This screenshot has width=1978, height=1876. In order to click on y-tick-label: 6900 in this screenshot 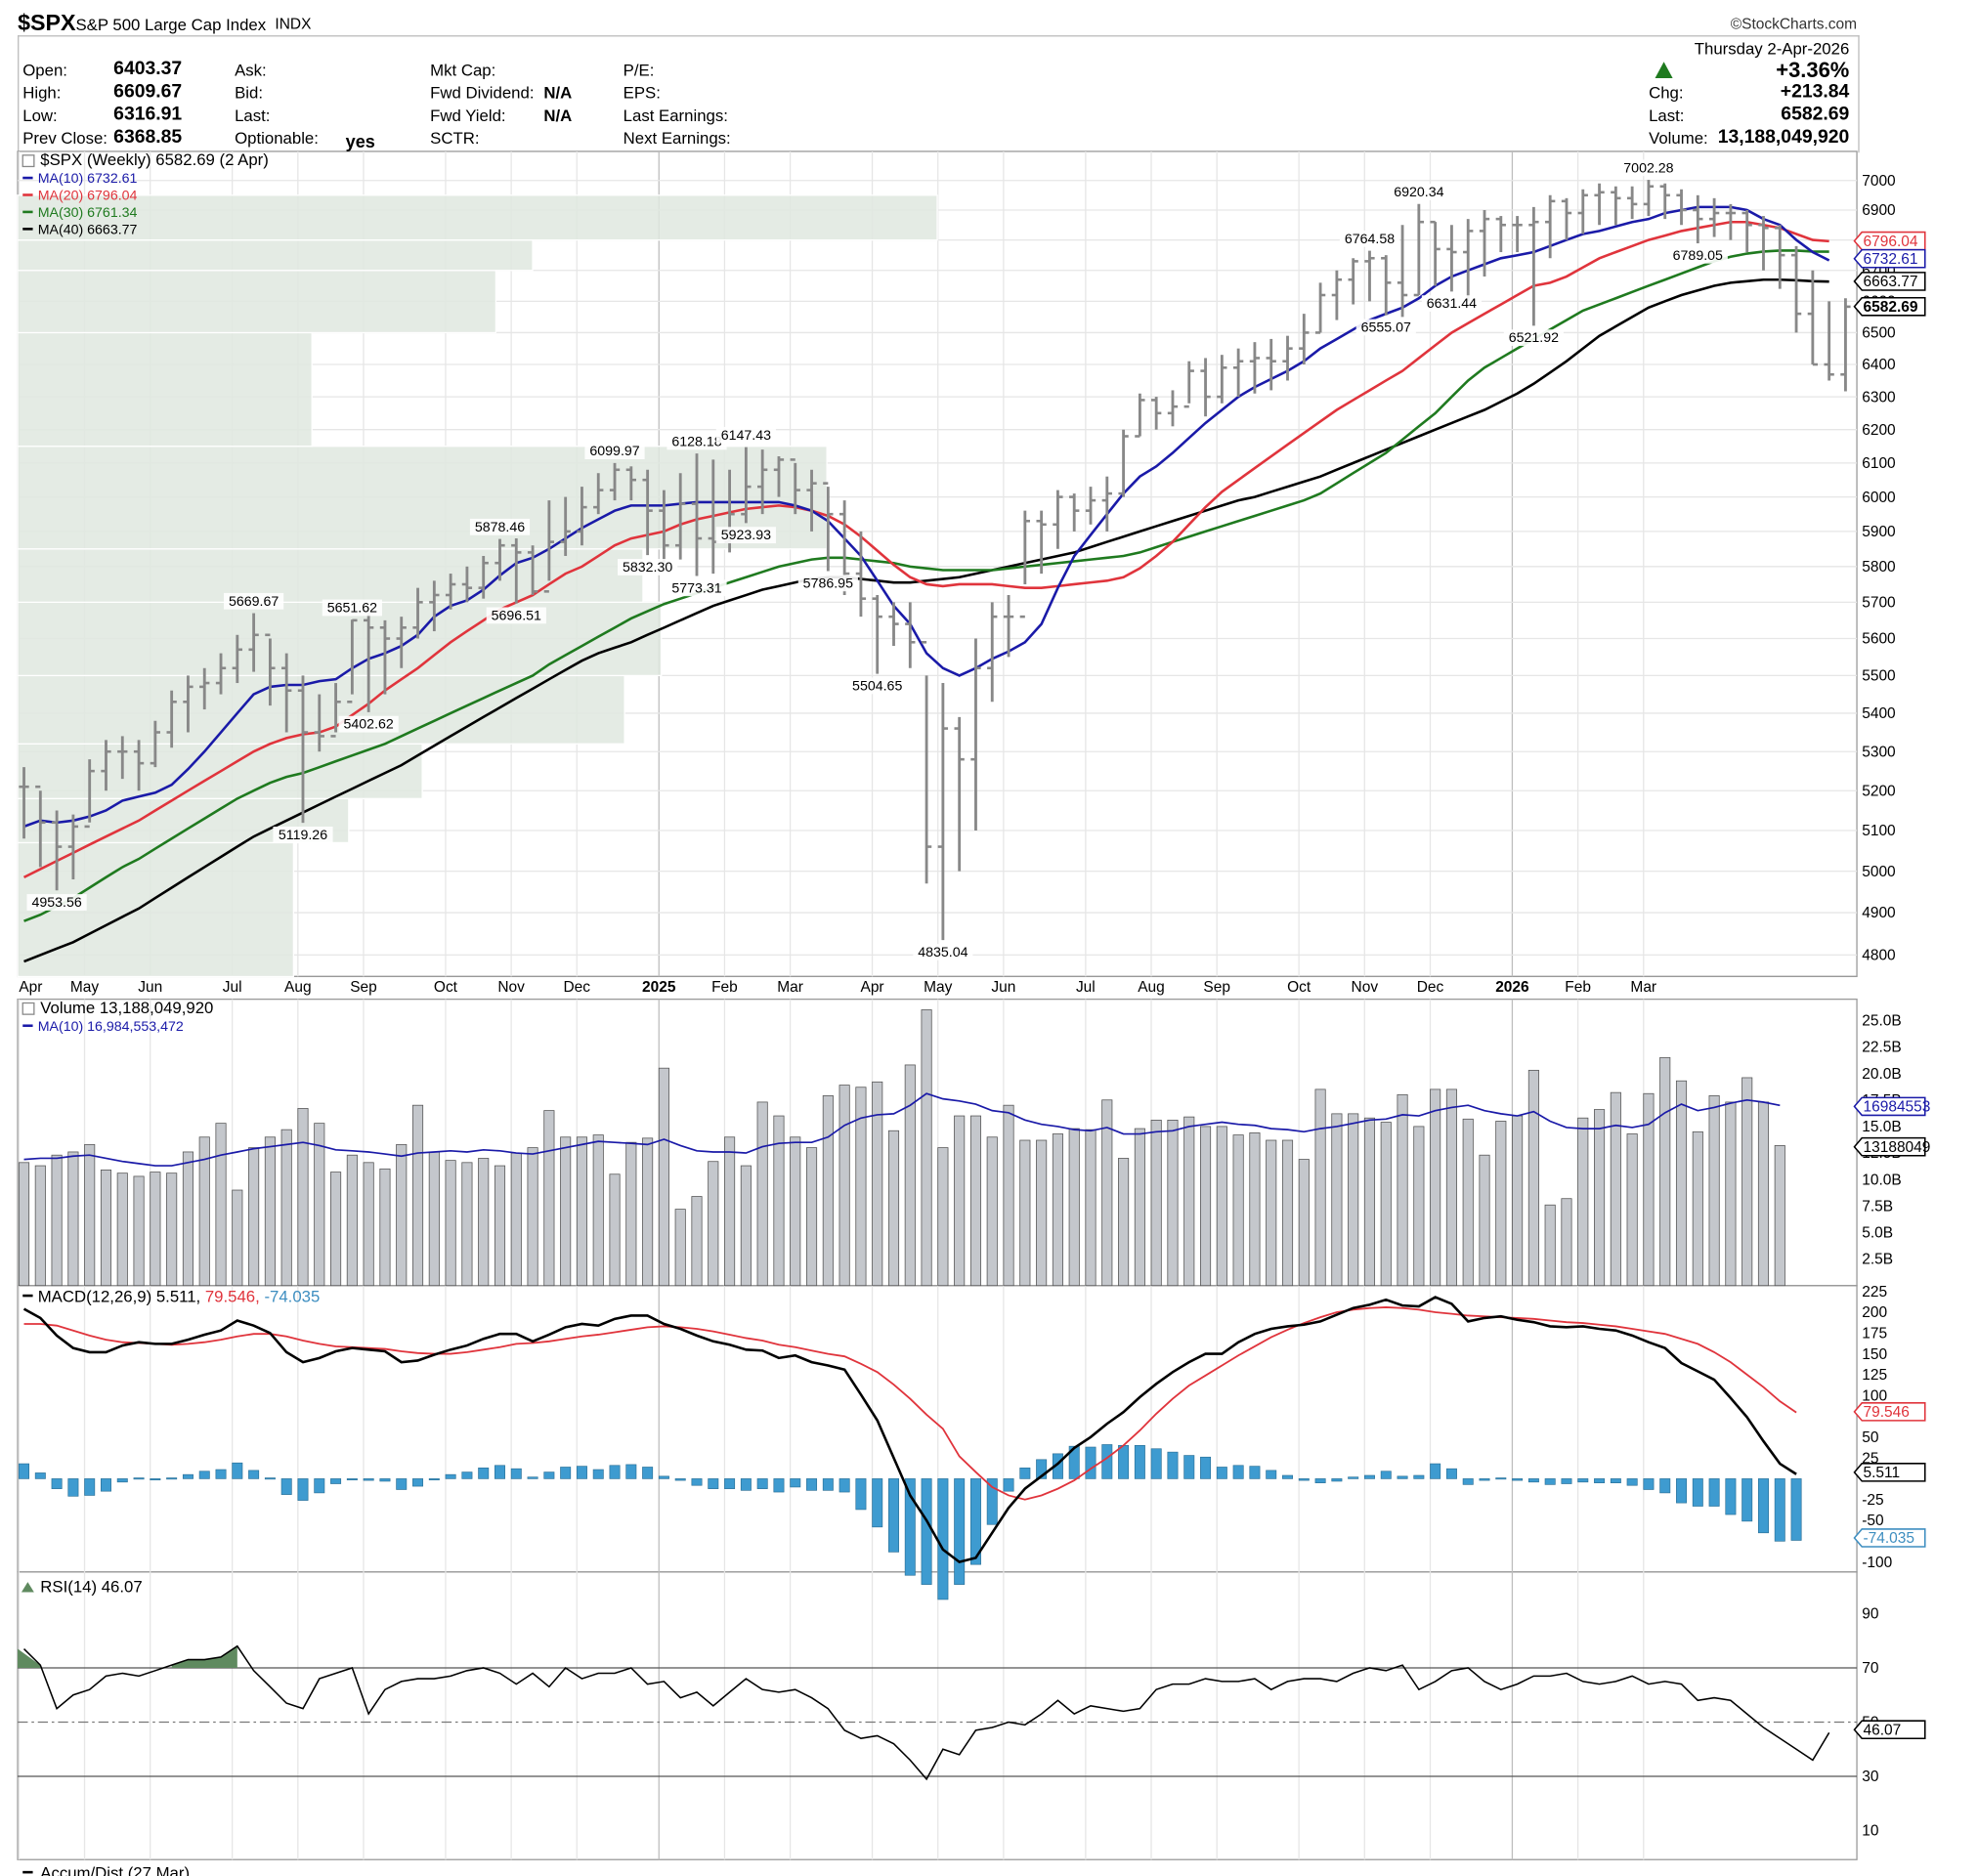, I will do `click(1879, 210)`.